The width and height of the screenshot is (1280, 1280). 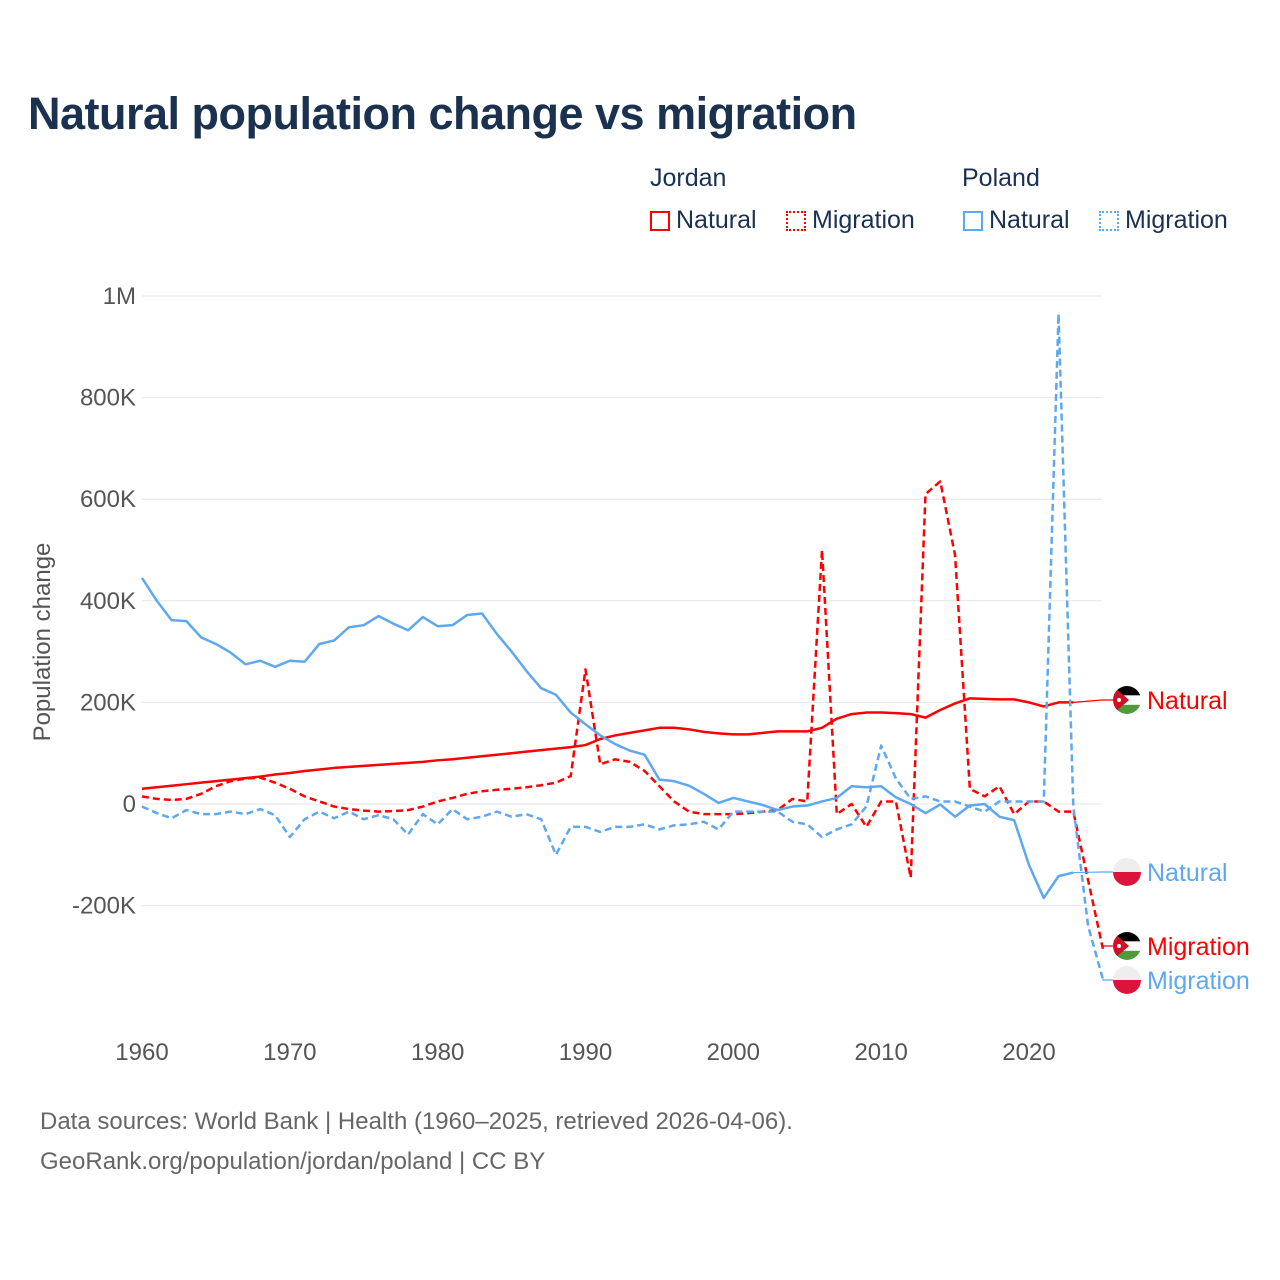 What do you see at coordinates (1028, 1052) in the screenshot?
I see `x-tick-label: 2020` at bounding box center [1028, 1052].